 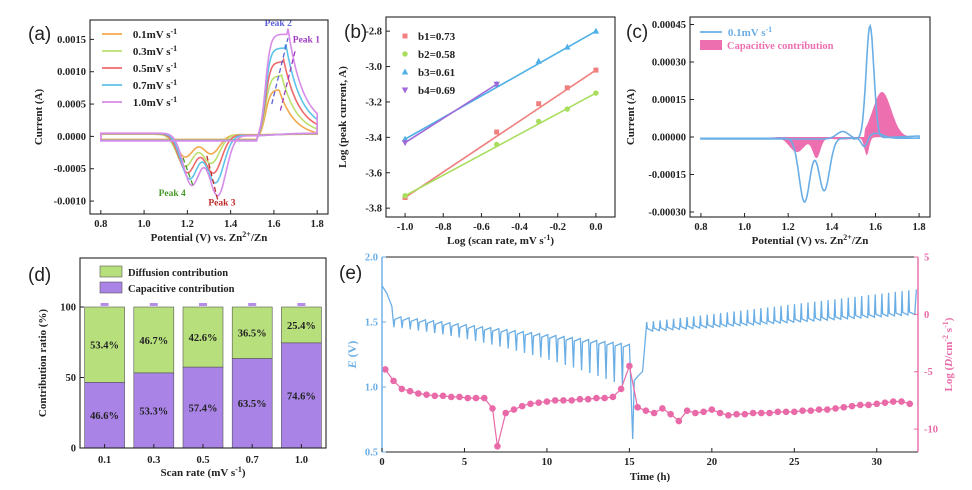 What do you see at coordinates (246, 234) in the screenshot?
I see `label-part: 2+` at bounding box center [246, 234].